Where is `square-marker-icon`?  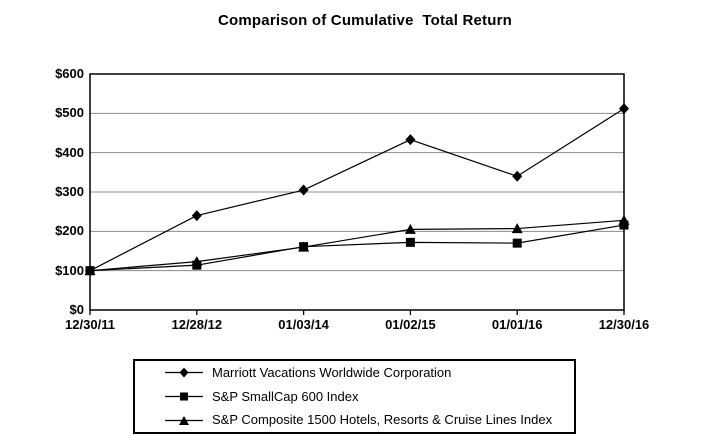 square-marker-icon is located at coordinates (184, 396).